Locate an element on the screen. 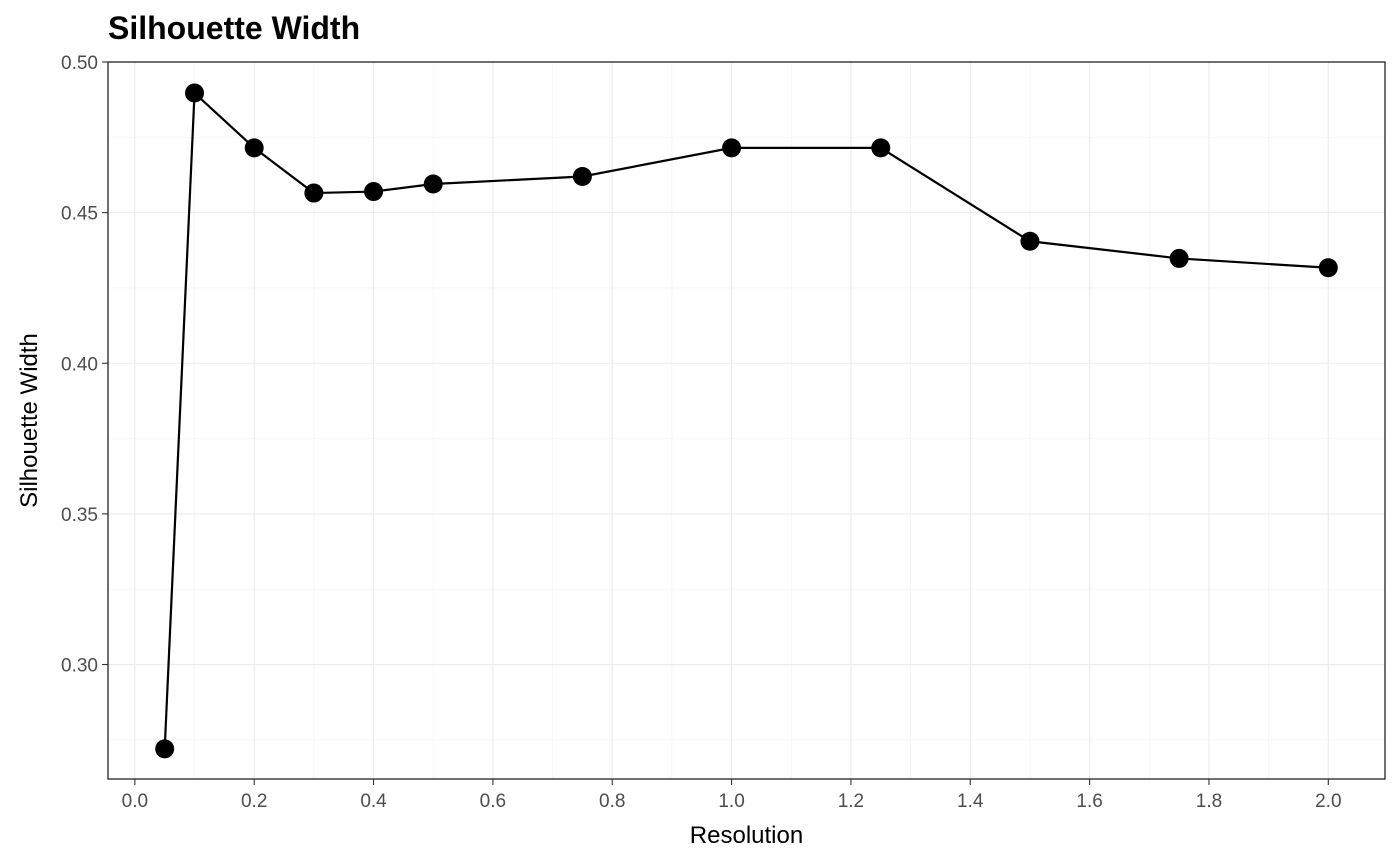  x-tick-label: 0.0 is located at coordinates (135, 801).